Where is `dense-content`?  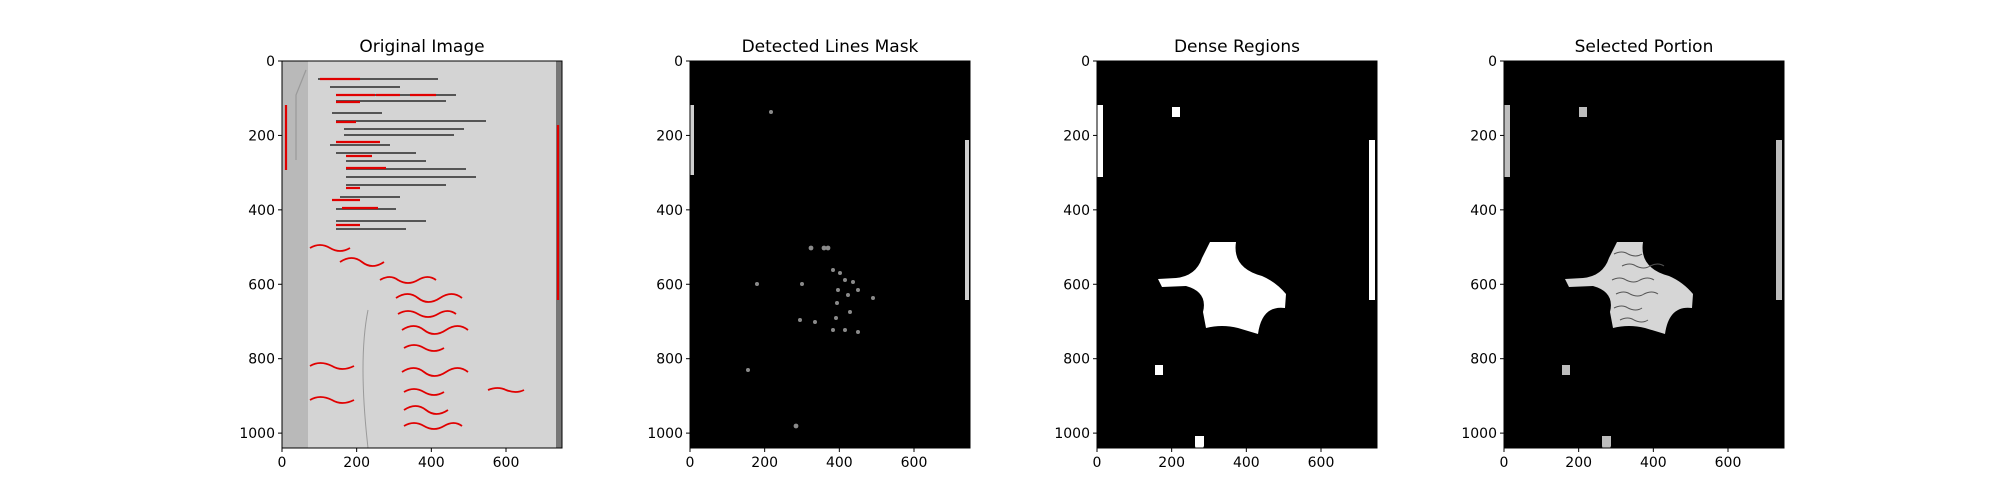
dense-content is located at coordinates (1236, 276).